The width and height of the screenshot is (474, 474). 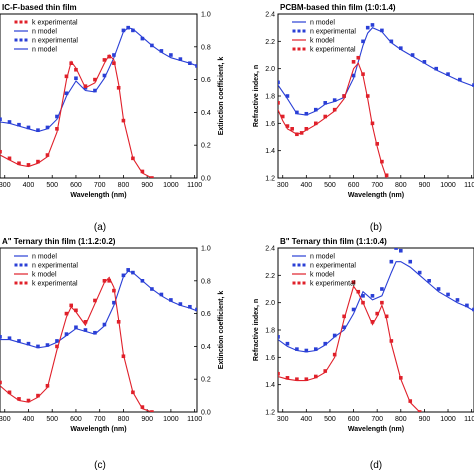 What do you see at coordinates (270, 69) in the screenshot?
I see `y-tick-label: 2.0` at bounding box center [270, 69].